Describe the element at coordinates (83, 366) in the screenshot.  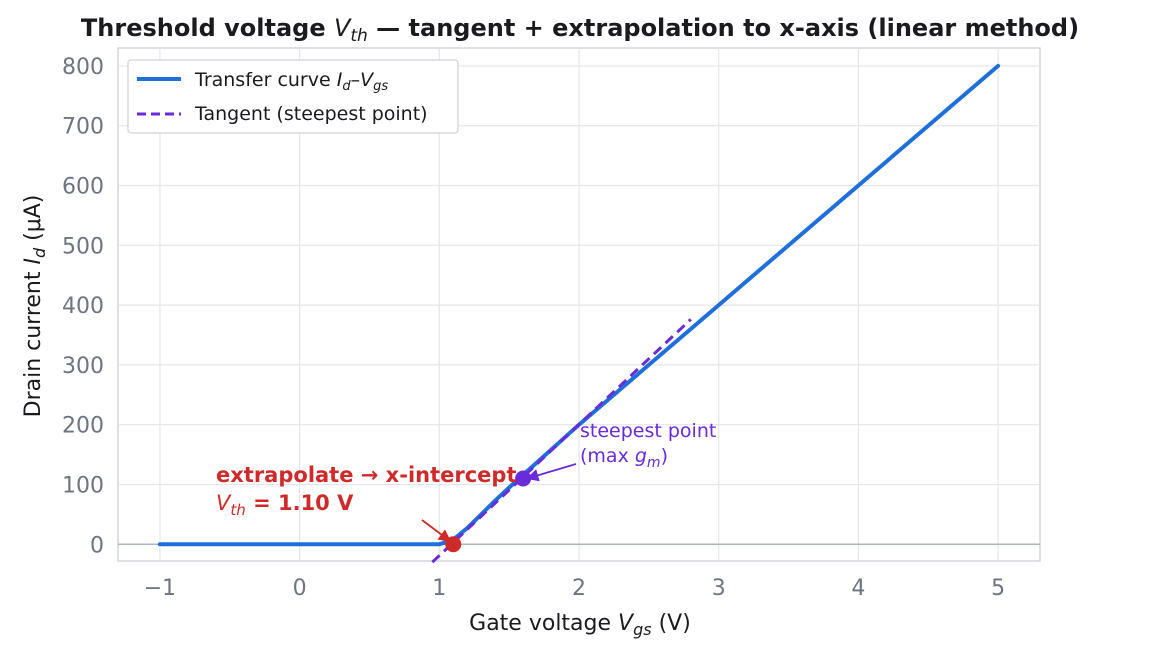
I see `y-tick-label: 300` at that location.